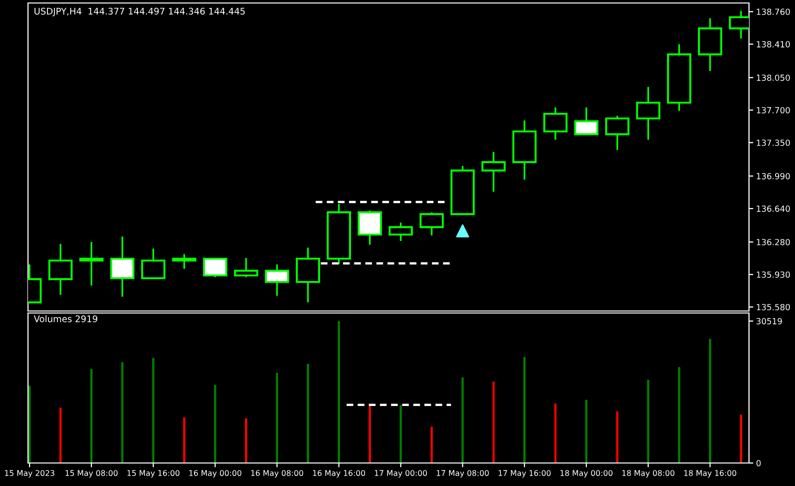 Image resolution: width=795 pixels, height=486 pixels. What do you see at coordinates (66, 318) in the screenshot?
I see `chart-title: Volumes 2919` at bounding box center [66, 318].